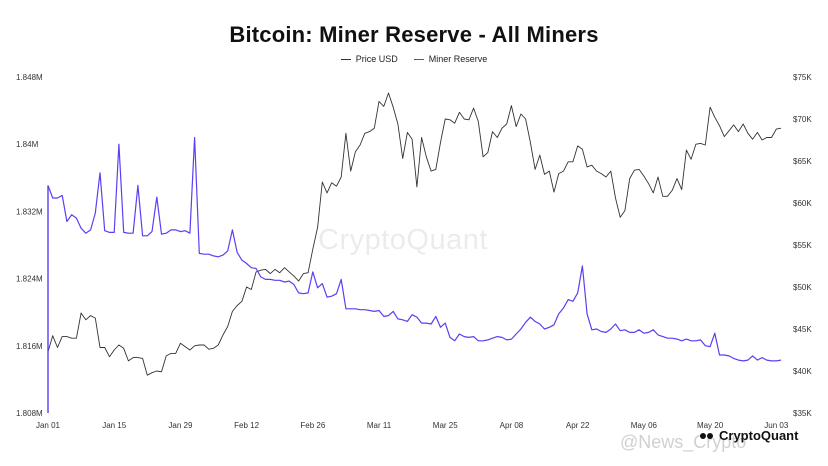  What do you see at coordinates (802, 329) in the screenshot?
I see `right-axis-tick-label: $45K` at bounding box center [802, 329].